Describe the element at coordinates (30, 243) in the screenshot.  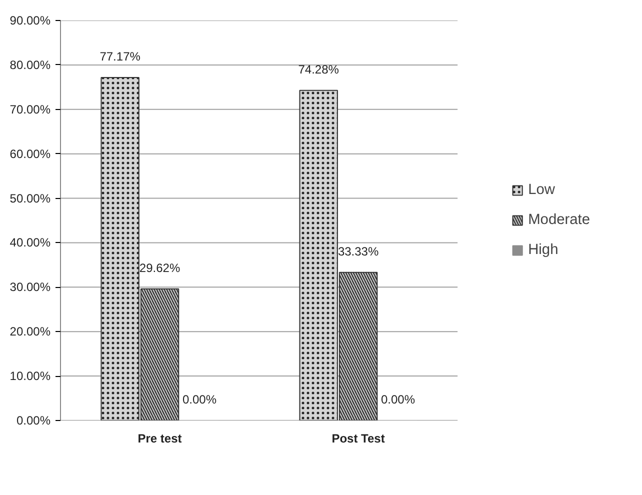
I see `y-tick-label: 40.00%` at that location.